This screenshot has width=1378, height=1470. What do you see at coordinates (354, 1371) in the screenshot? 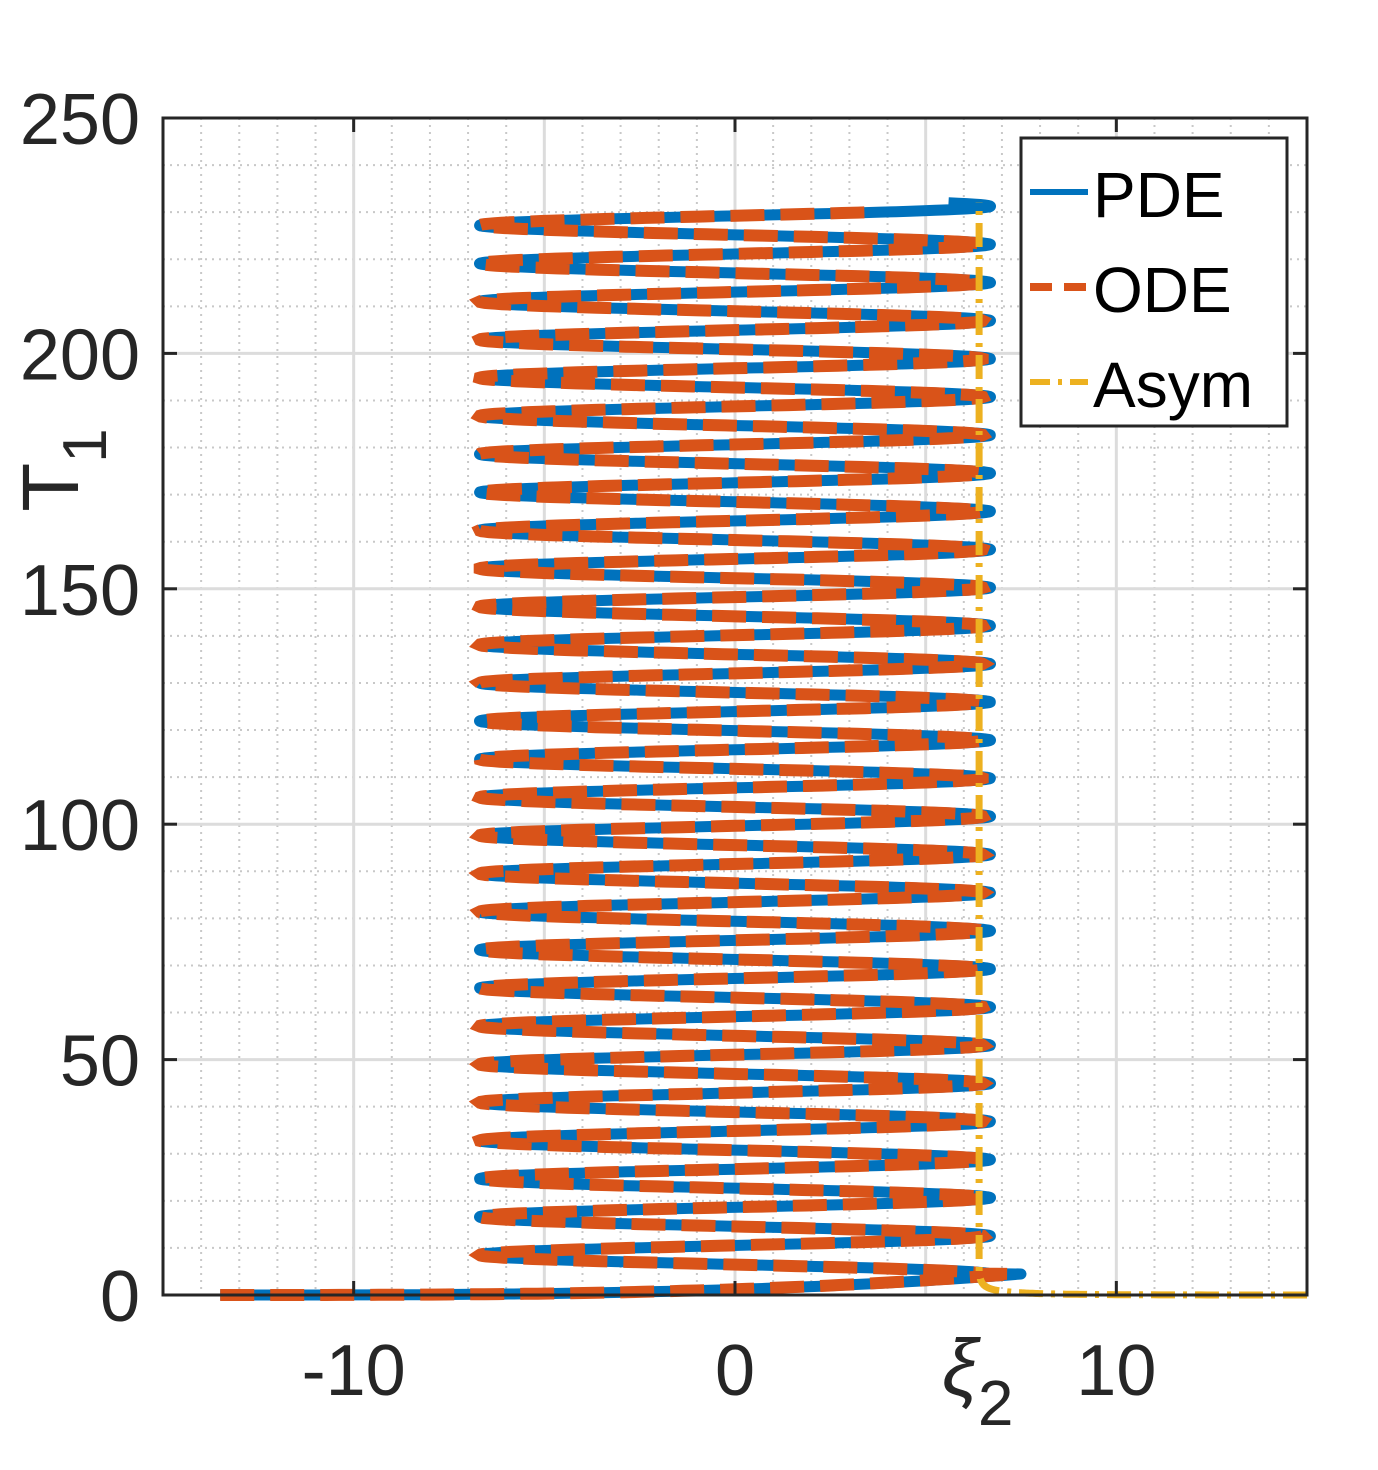
I see `x-tick-label: -10` at bounding box center [354, 1371].